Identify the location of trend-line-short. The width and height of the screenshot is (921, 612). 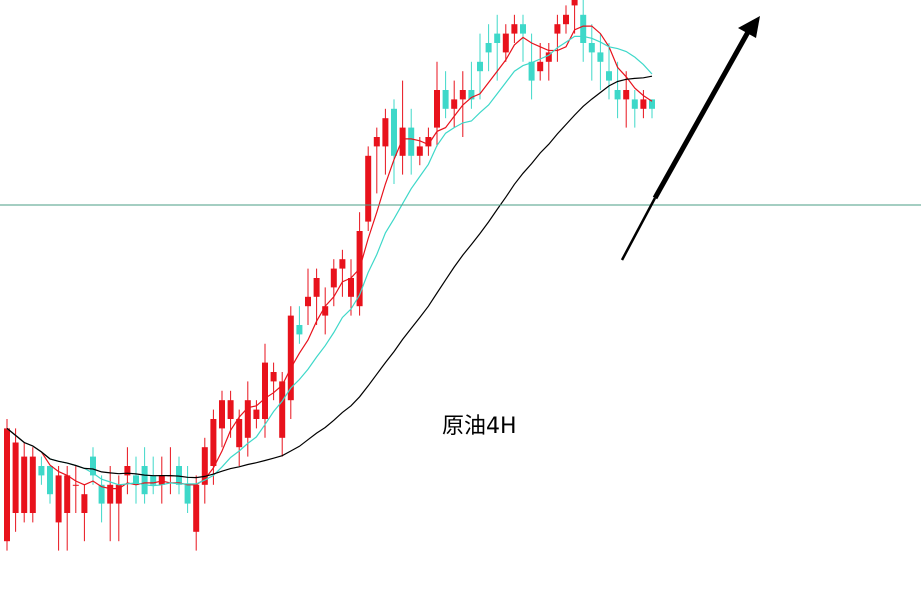
(638, 229).